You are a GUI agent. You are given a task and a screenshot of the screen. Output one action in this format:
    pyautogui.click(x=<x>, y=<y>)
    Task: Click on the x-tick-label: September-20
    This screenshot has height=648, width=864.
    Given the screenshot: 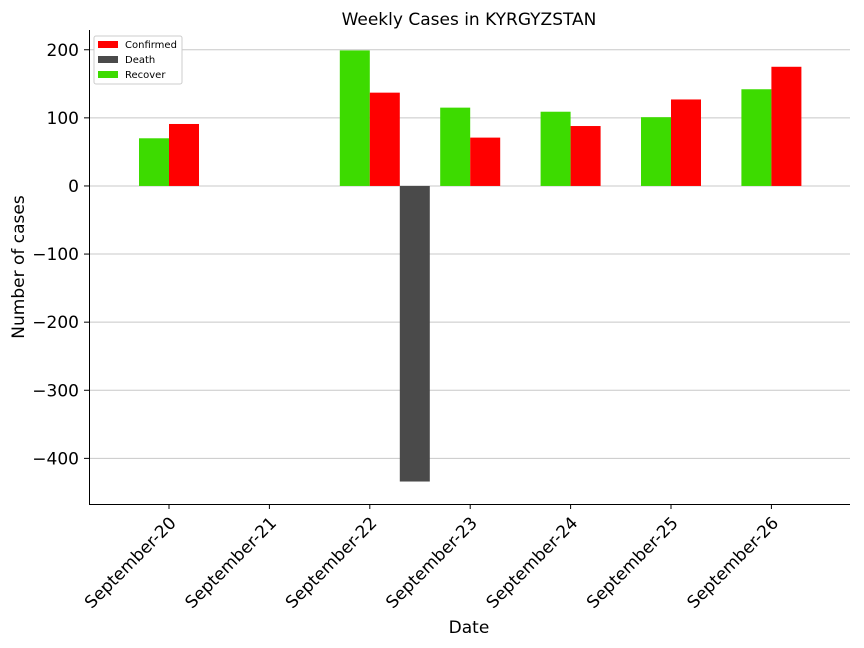 What is the action you would take?
    pyautogui.click(x=130, y=562)
    